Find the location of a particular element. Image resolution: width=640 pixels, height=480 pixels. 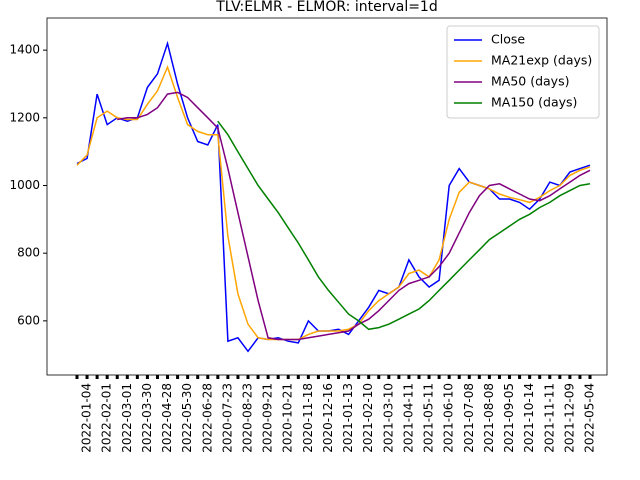

x-tick-label: 2022-03-01 is located at coordinates (127, 418).